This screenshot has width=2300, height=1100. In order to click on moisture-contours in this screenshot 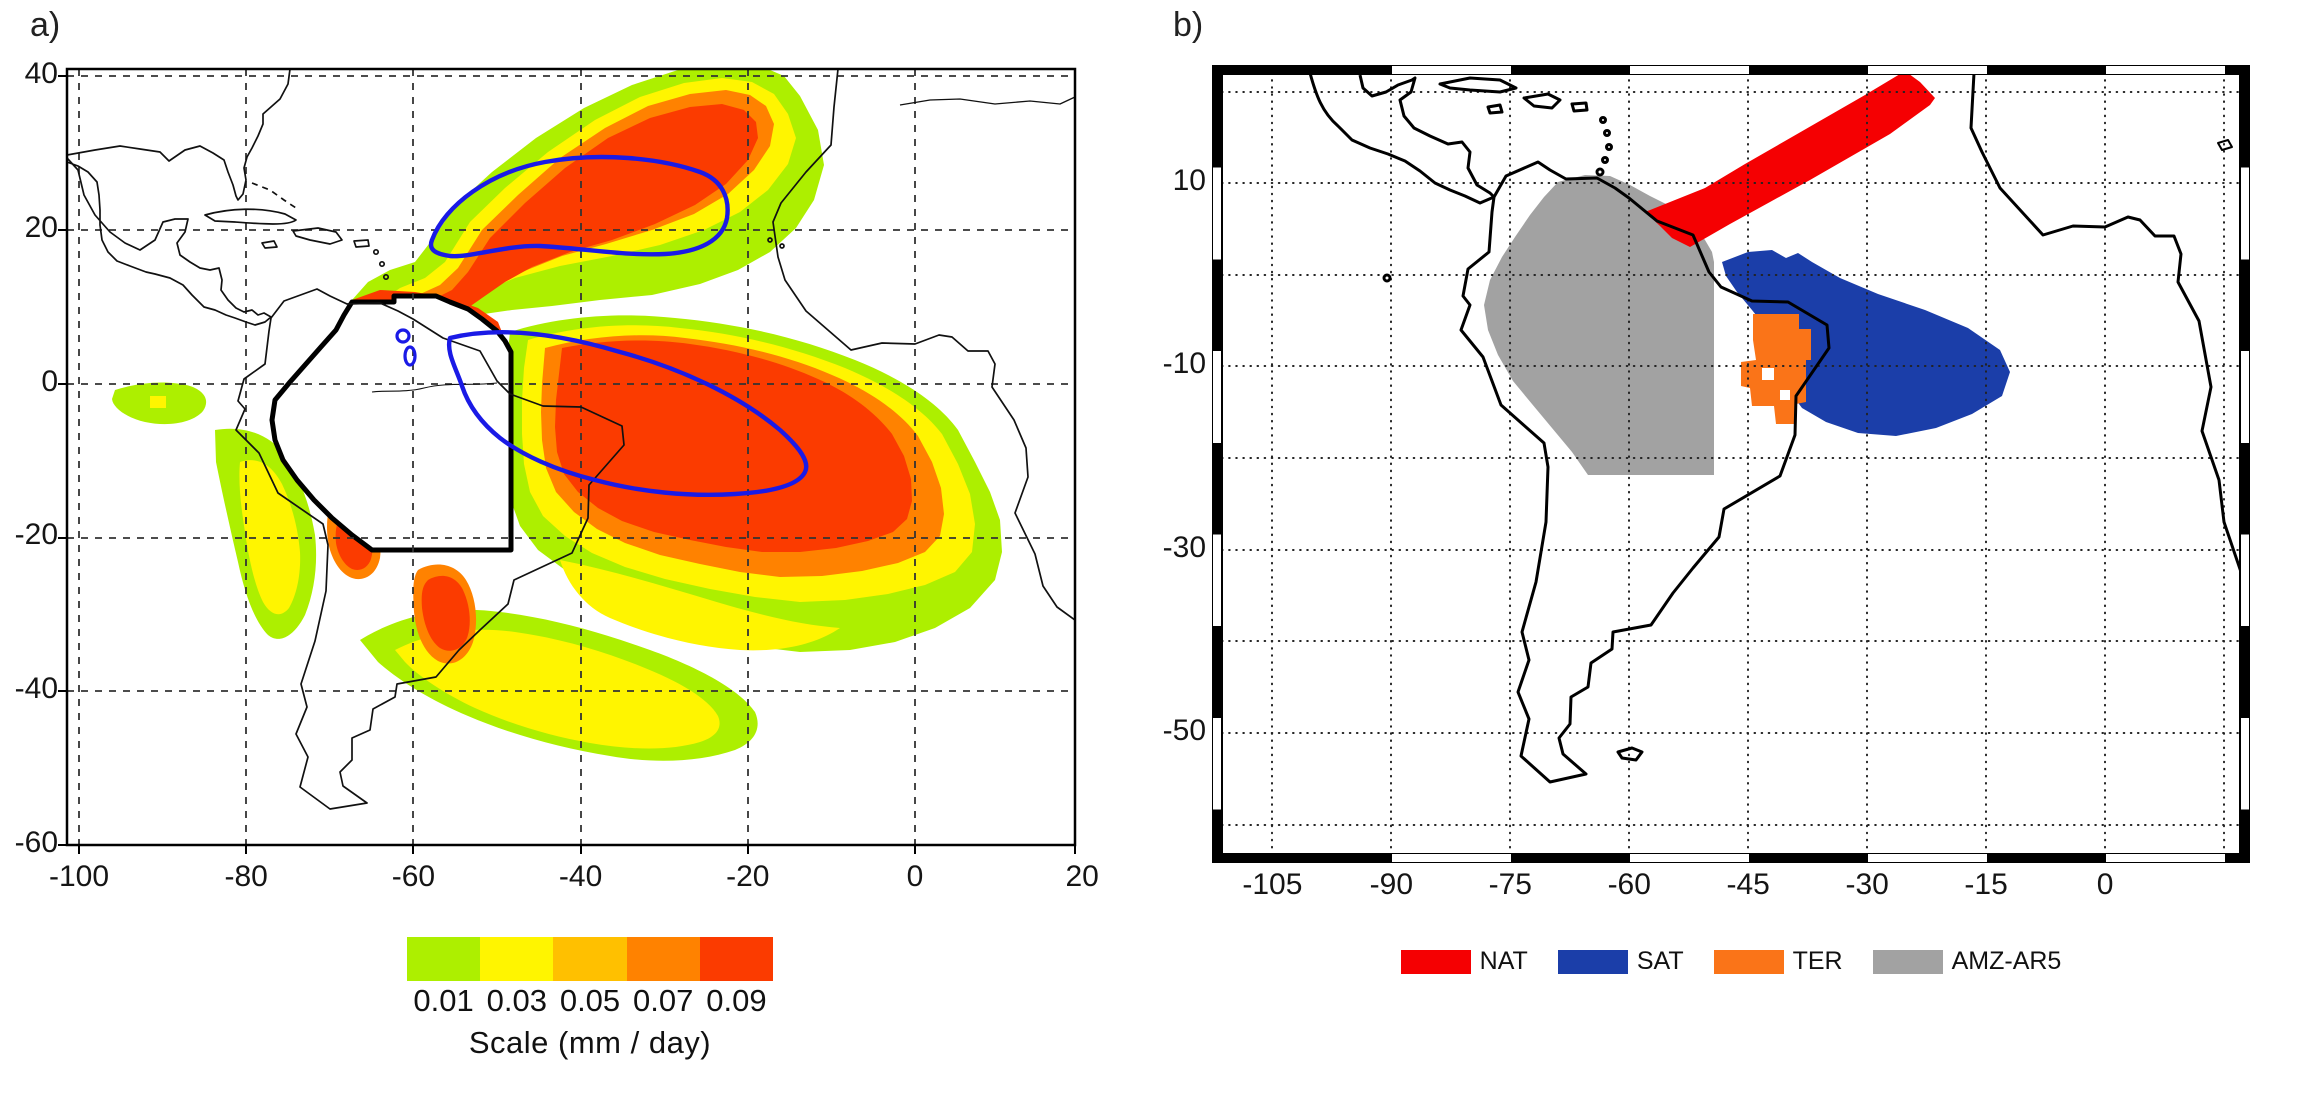, I will do `click(602, 326)`.